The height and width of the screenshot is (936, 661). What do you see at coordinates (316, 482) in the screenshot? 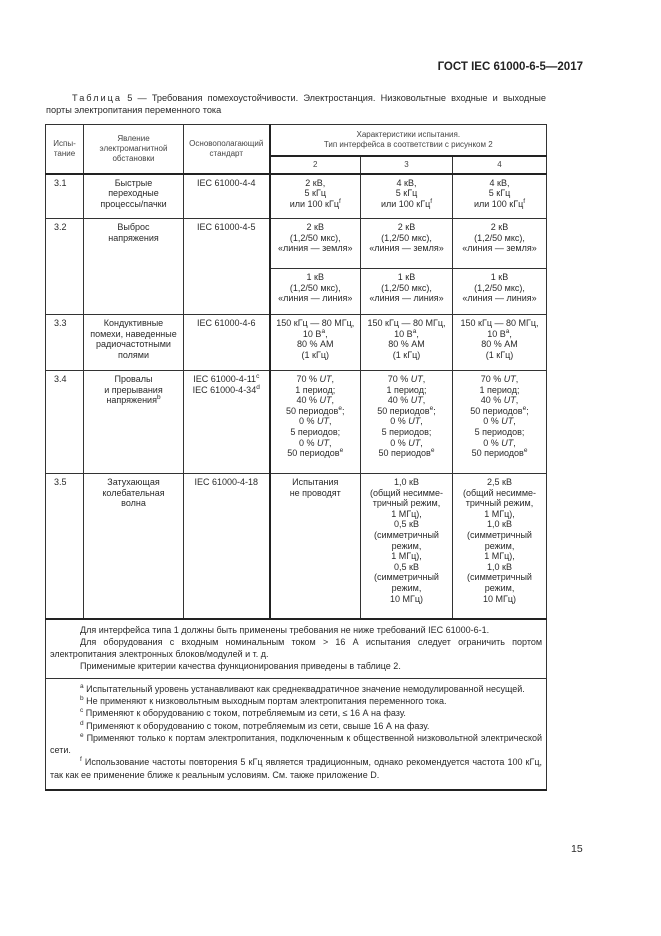
I see `cell-line: Испытания` at bounding box center [316, 482].